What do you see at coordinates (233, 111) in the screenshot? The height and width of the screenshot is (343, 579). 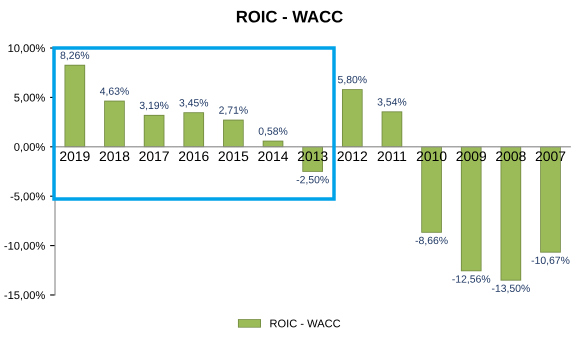 I see `data-label: 2,71%` at bounding box center [233, 111].